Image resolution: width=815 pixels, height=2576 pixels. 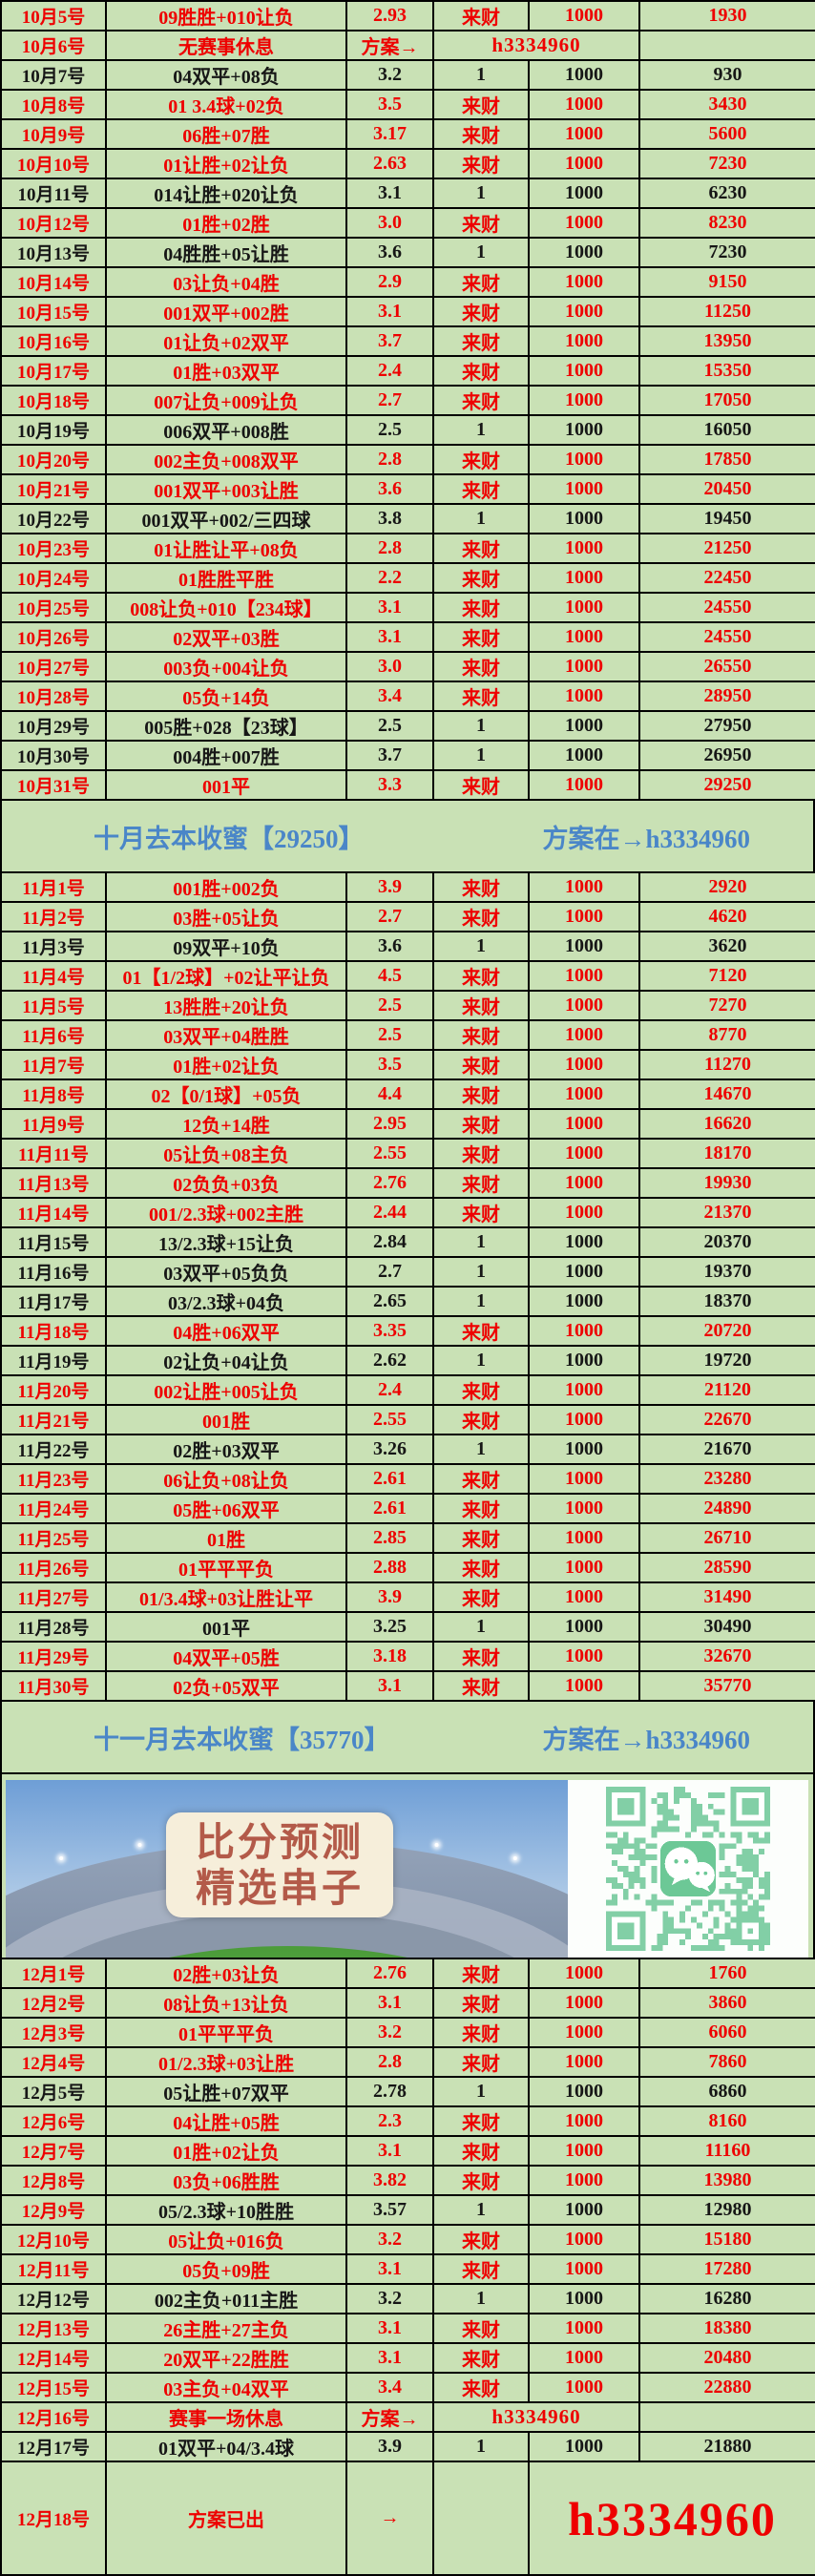 I want to click on bet-cell: 01让胜让平+08负, so click(x=226, y=548).